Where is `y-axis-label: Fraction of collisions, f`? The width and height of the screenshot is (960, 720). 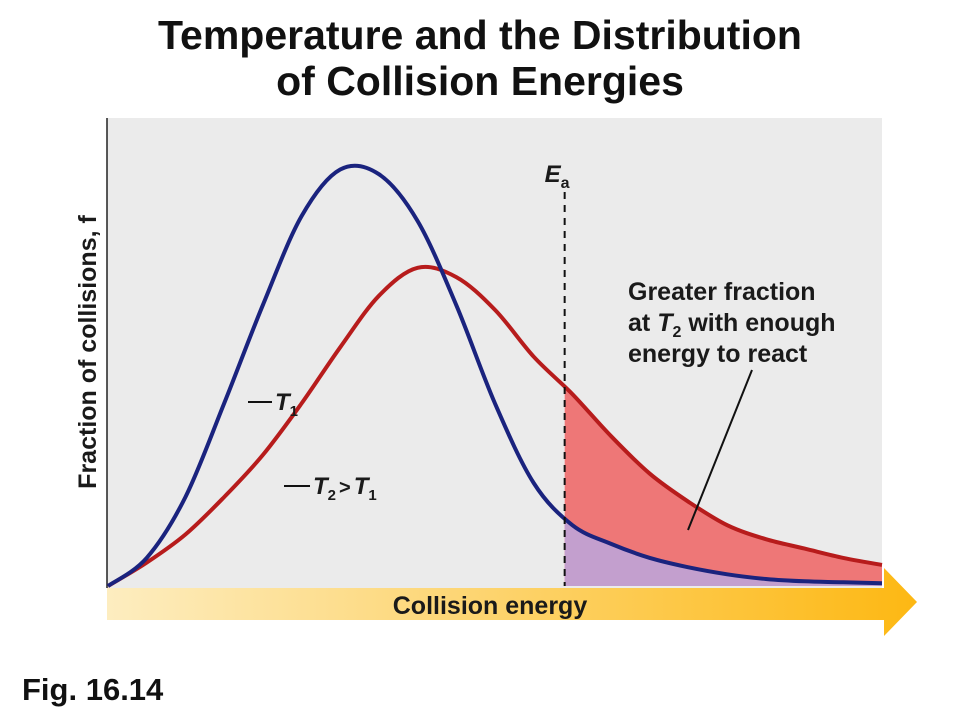 y-axis-label: Fraction of collisions, f is located at coordinates (88, 352).